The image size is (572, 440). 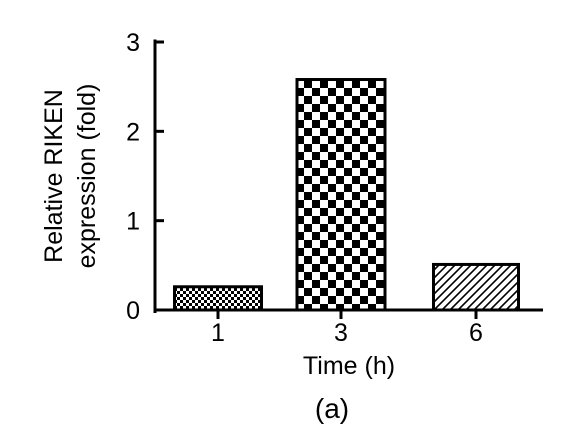 What do you see at coordinates (133, 222) in the screenshot?
I see `y-tick-label: 1` at bounding box center [133, 222].